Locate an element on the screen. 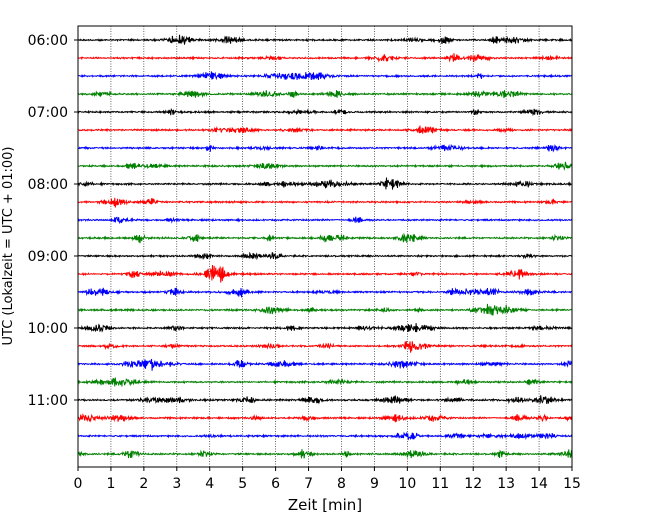  y-axis-label: UTC (Lokalzeit = UTC + 01:00) is located at coordinates (8, 246).